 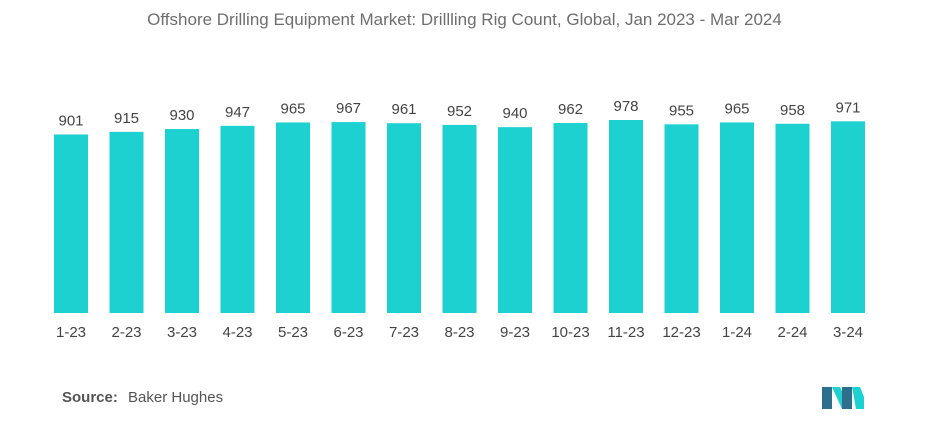 I want to click on data-label-10-23: 962, so click(x=570, y=109).